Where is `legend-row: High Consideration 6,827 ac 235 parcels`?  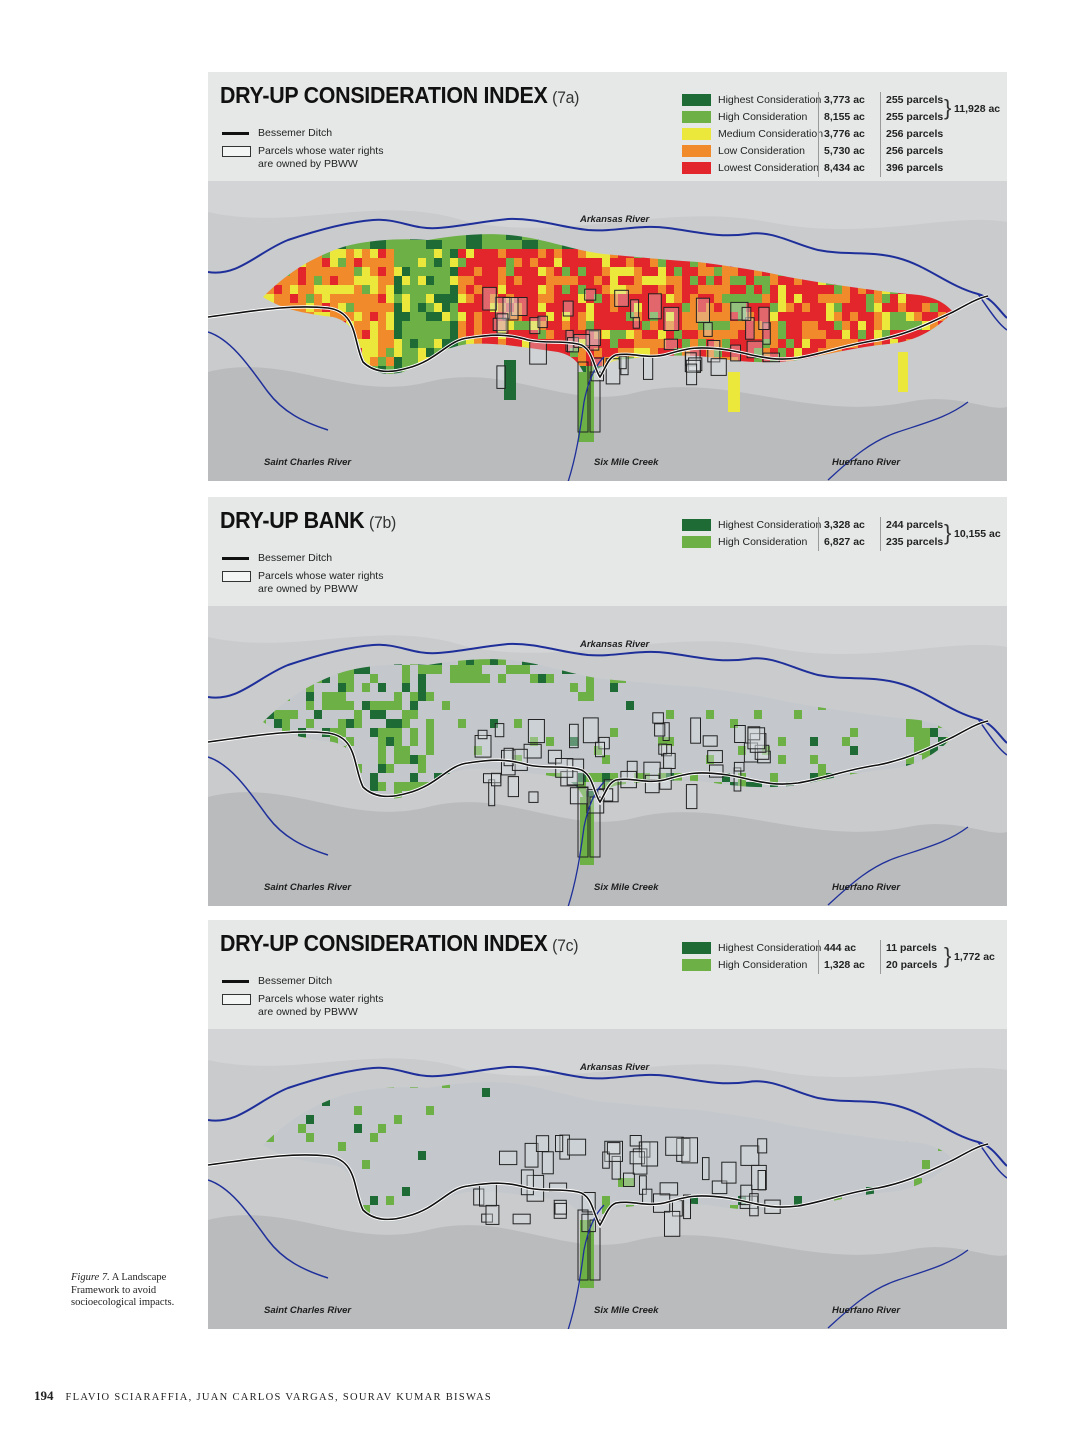 legend-row: High Consideration 6,827 ac 235 parcels is located at coordinates (842, 542).